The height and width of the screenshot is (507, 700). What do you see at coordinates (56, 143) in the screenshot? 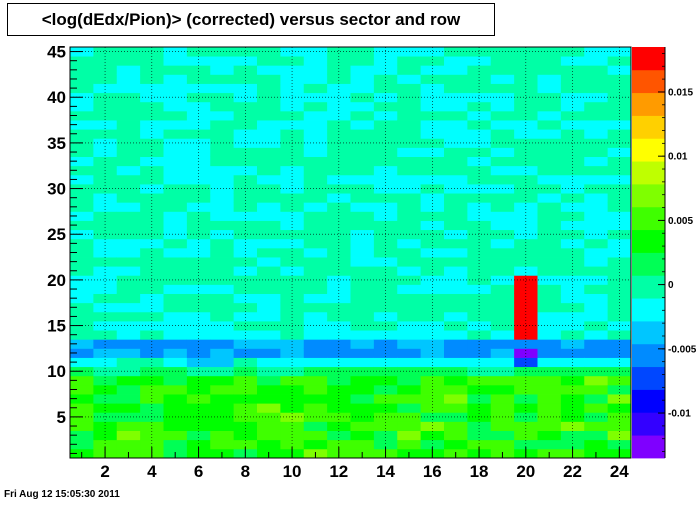
I see `y-tick-label: 35` at bounding box center [56, 143].